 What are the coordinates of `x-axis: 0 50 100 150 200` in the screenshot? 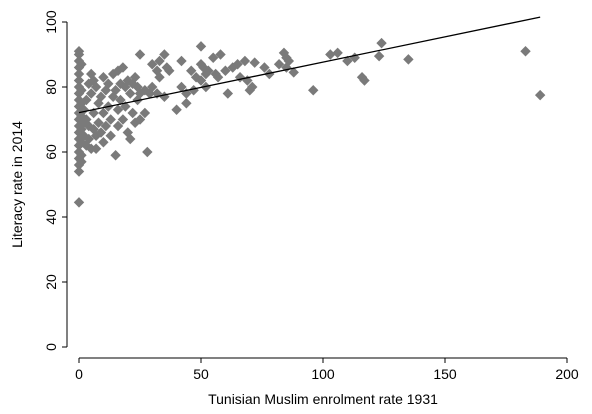 It's located at (327, 369).